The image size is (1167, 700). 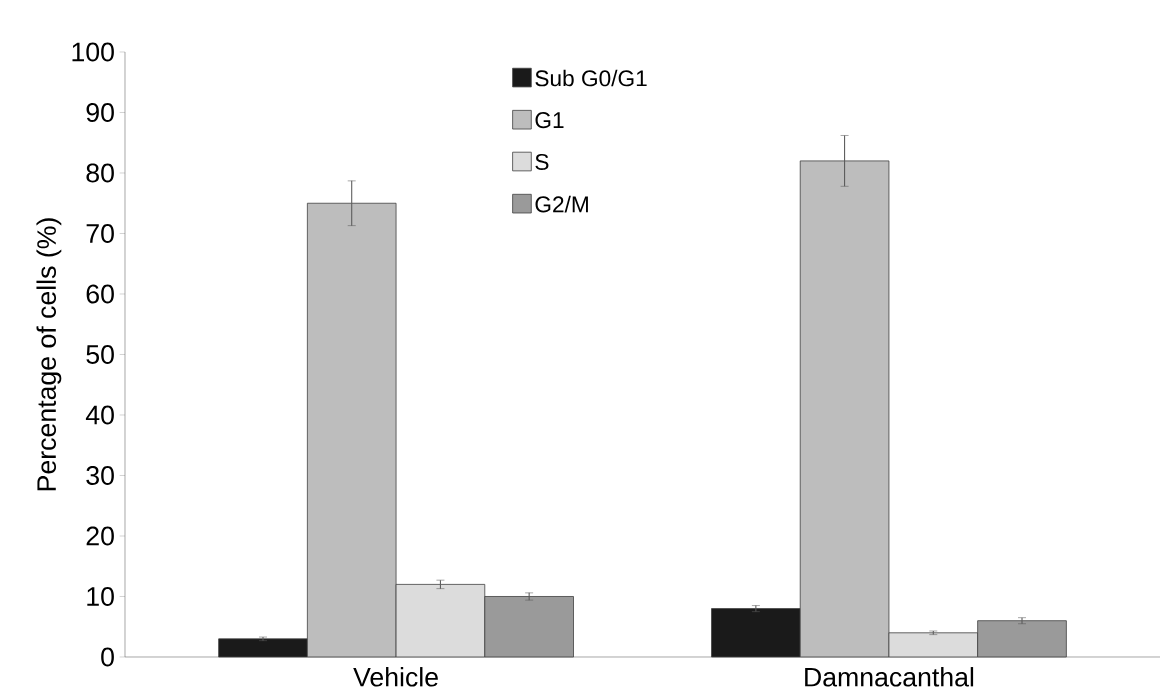 What do you see at coordinates (93, 52) in the screenshot?
I see `y-tick-label: 100` at bounding box center [93, 52].